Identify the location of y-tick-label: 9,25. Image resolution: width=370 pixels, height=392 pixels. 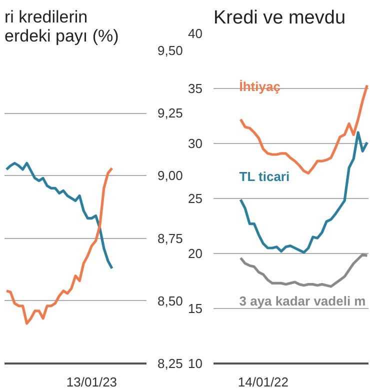
(170, 113).